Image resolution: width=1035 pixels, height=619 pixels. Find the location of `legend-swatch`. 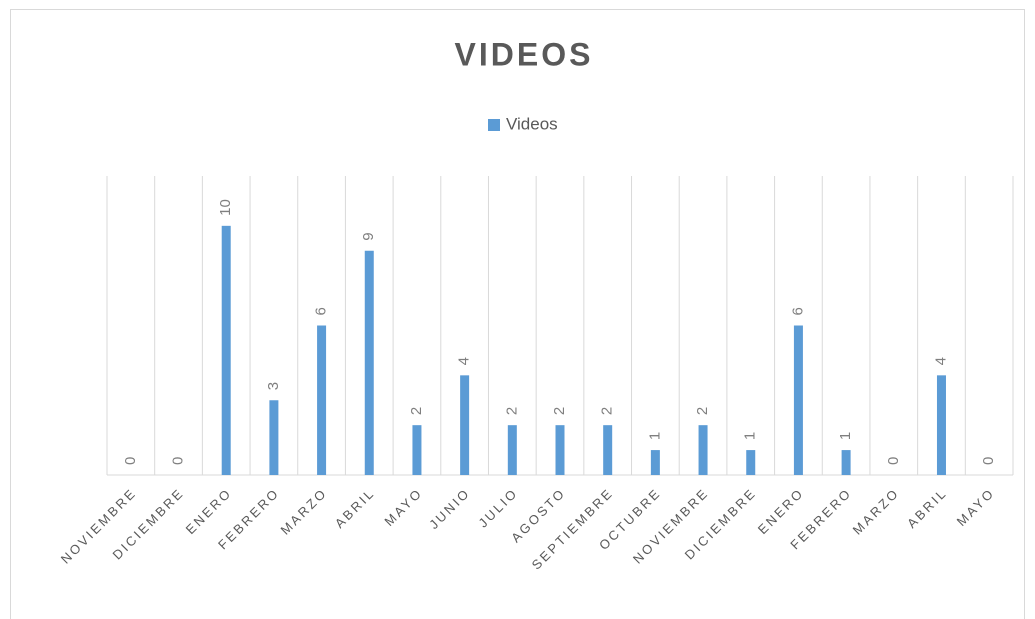

legend-swatch is located at coordinates (494, 125).